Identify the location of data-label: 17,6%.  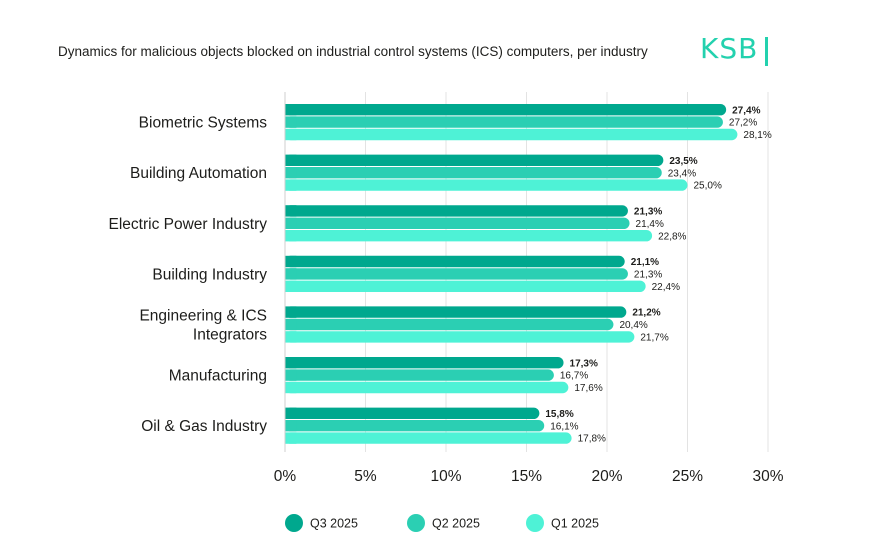
(588, 388).